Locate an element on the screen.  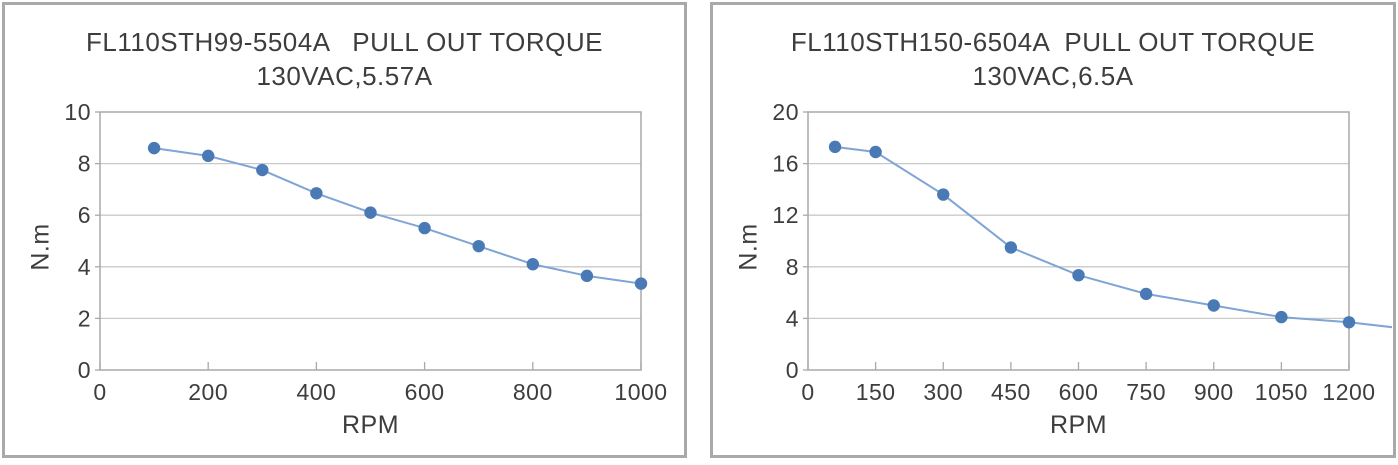
y-tick-label: 16 is located at coordinates (785, 164).